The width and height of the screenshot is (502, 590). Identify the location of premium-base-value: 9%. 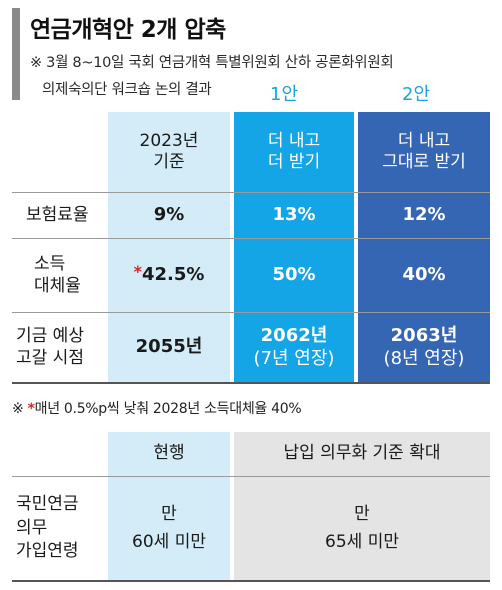
(169, 215).